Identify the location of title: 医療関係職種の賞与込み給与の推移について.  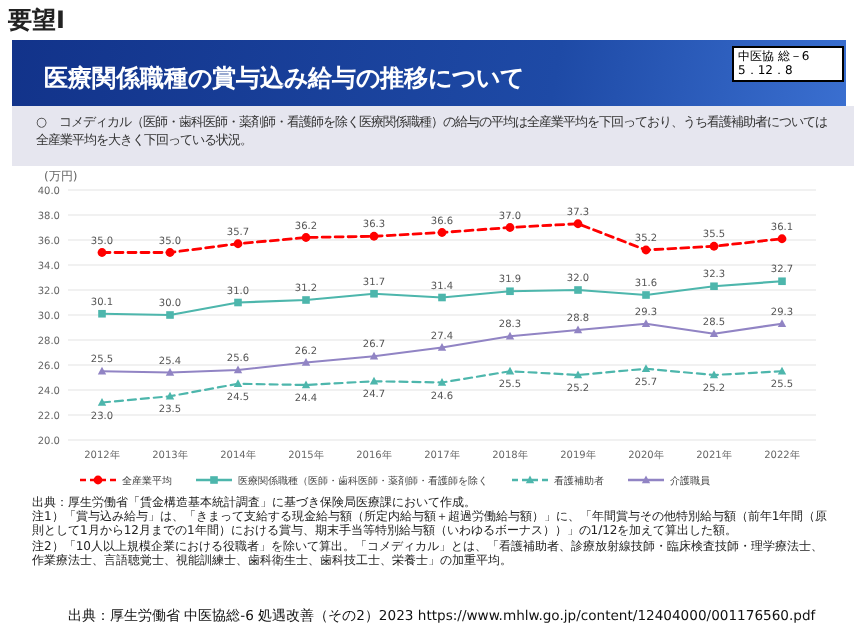
(284, 79).